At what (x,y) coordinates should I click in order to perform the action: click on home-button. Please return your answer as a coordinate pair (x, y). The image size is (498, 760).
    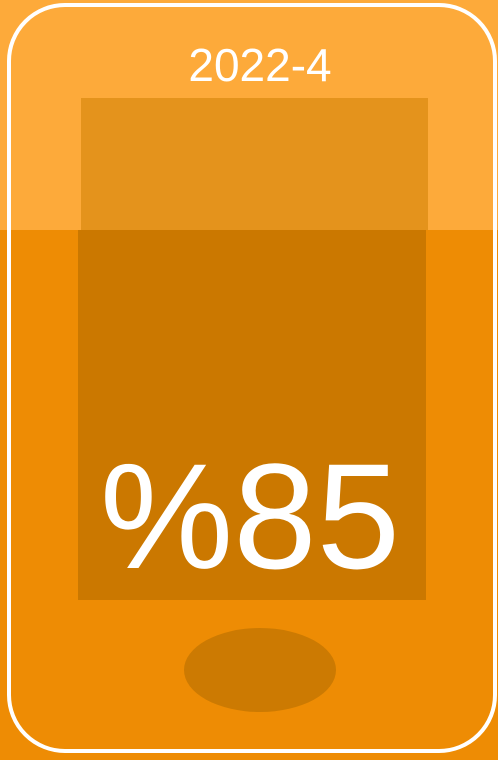
    Looking at the image, I should click on (260, 670).